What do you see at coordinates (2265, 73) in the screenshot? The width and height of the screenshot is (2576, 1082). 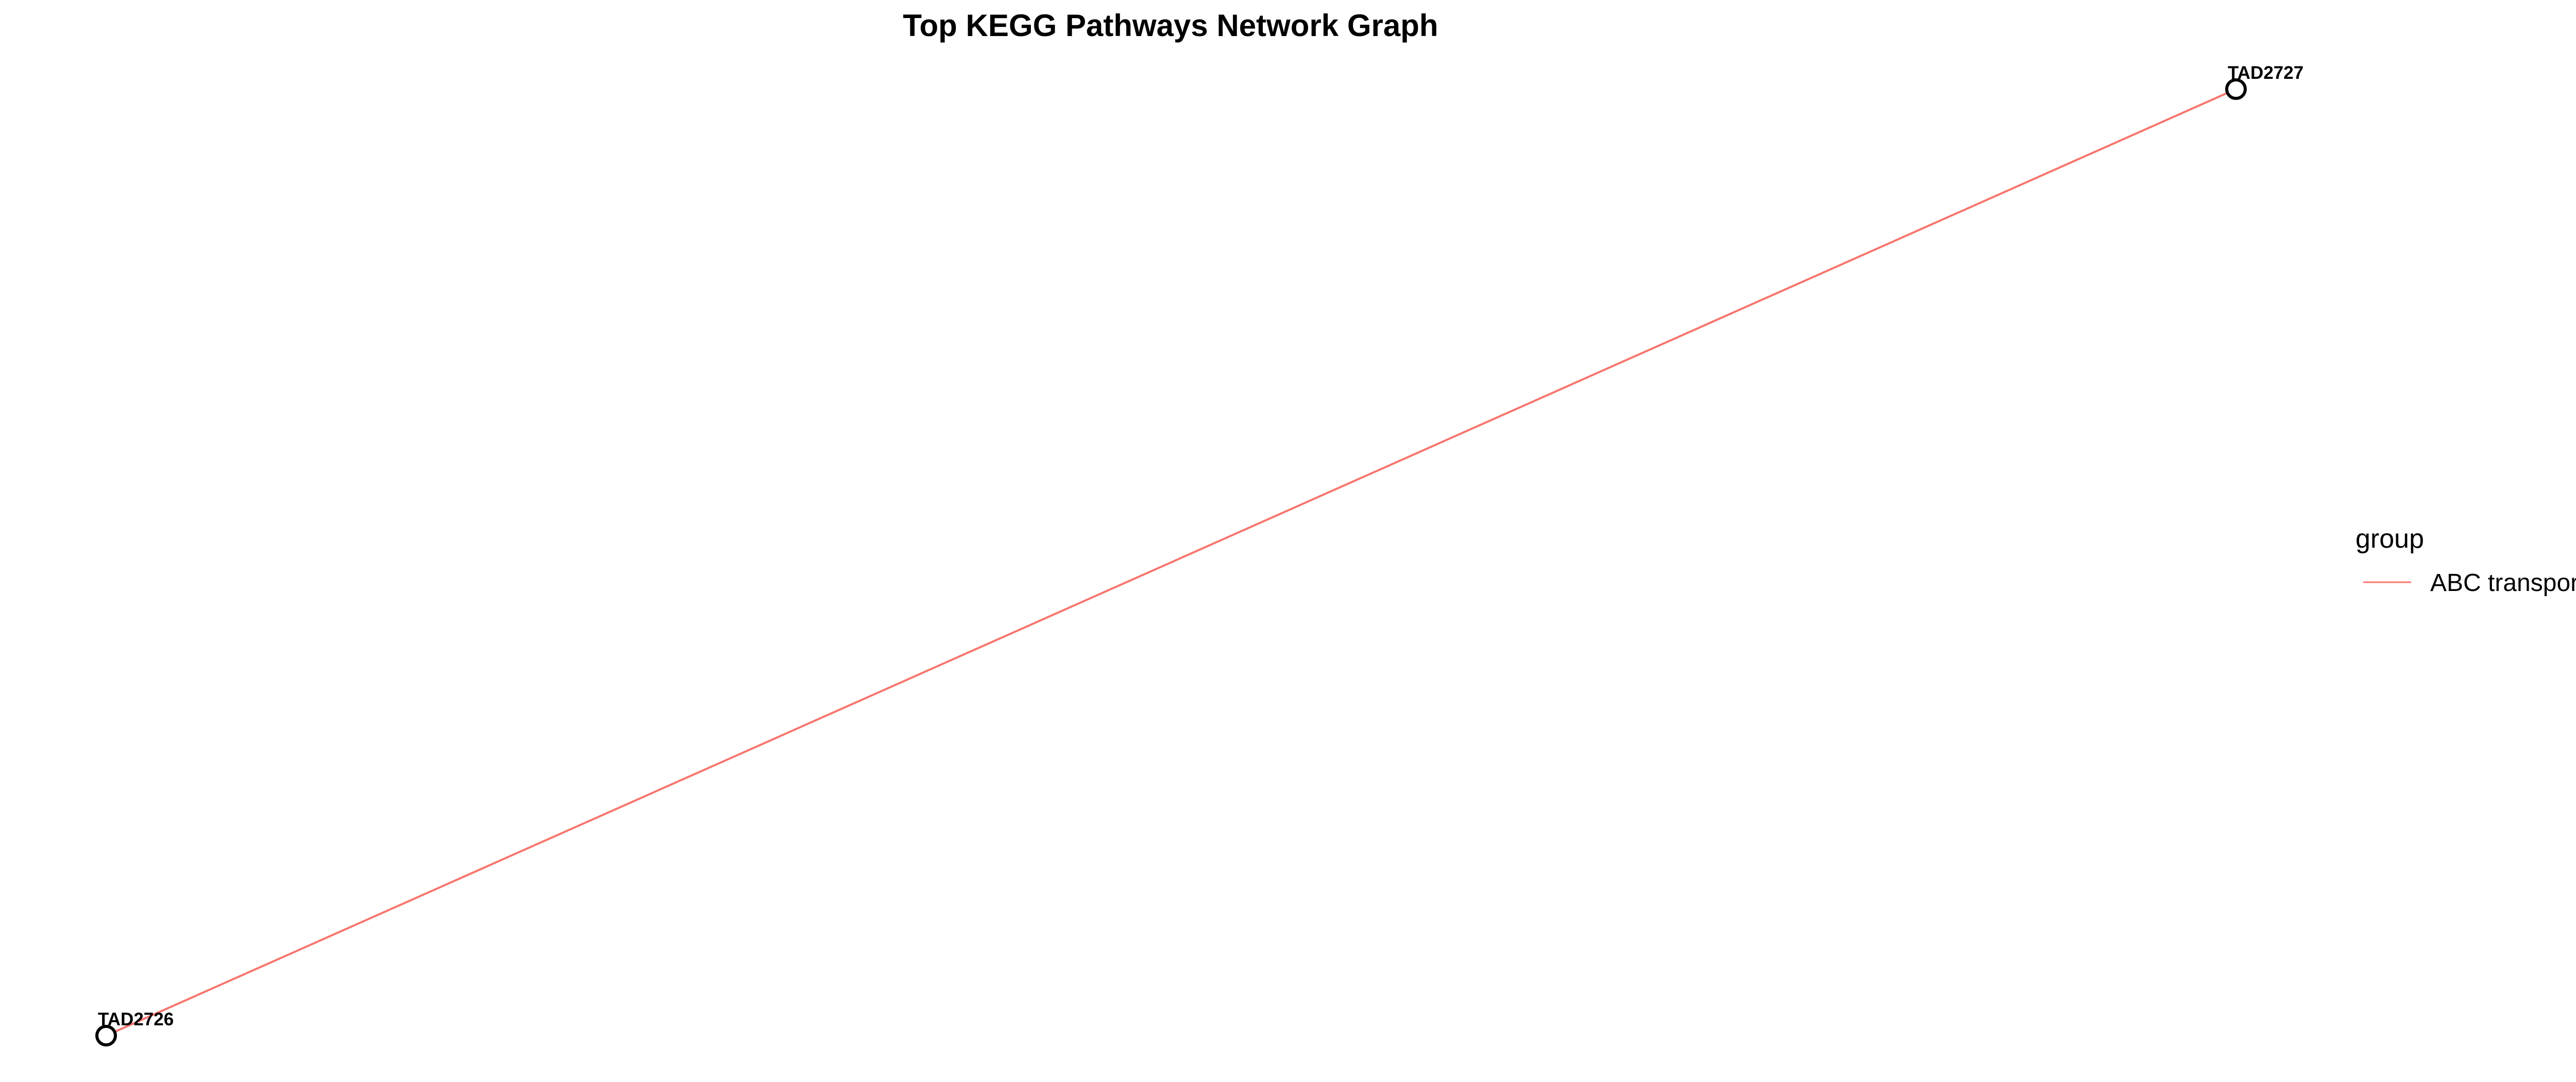 I see `node-label: TAD2727` at bounding box center [2265, 73].